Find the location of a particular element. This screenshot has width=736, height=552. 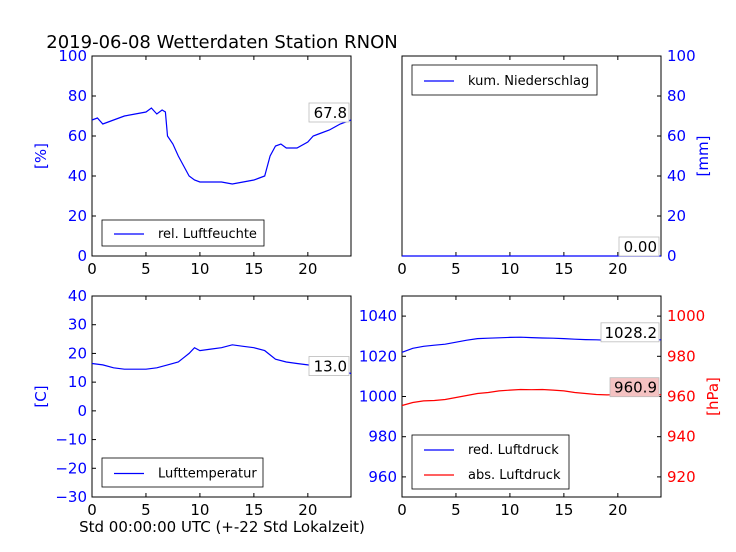

legend-label: kum. Niederschlag is located at coordinates (528, 81).